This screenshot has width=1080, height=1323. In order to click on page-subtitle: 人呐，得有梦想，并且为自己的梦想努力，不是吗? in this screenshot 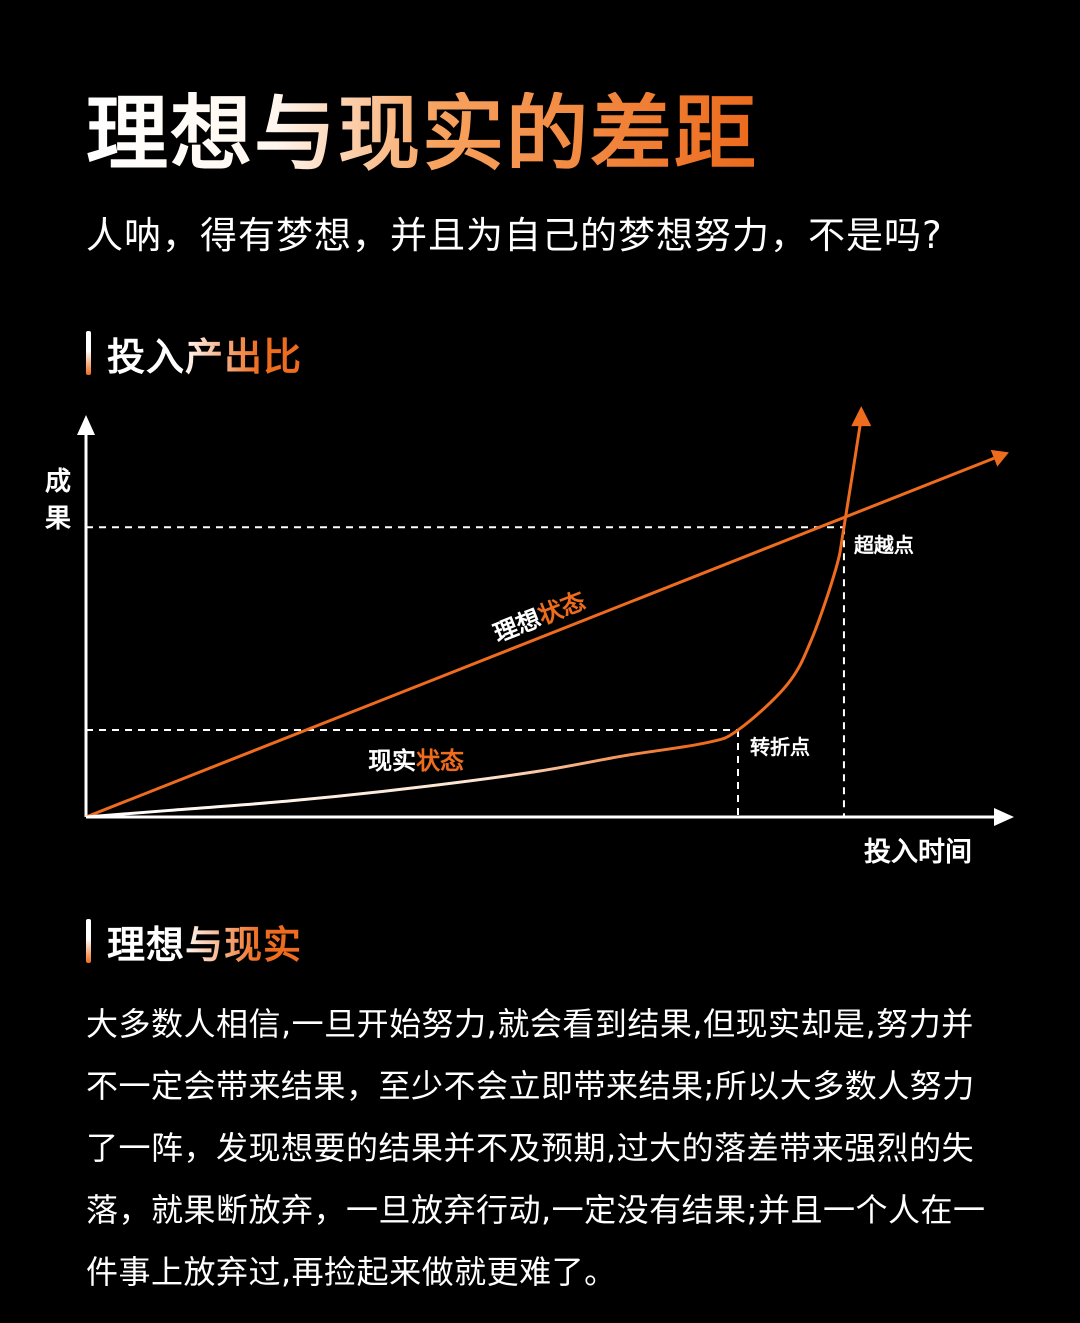, I will do `click(514, 235)`.